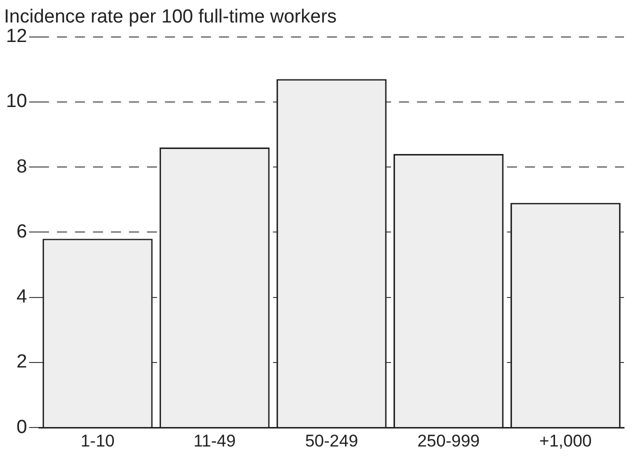  What do you see at coordinates (17, 37) in the screenshot?
I see `y-tick-label: 12` at bounding box center [17, 37].